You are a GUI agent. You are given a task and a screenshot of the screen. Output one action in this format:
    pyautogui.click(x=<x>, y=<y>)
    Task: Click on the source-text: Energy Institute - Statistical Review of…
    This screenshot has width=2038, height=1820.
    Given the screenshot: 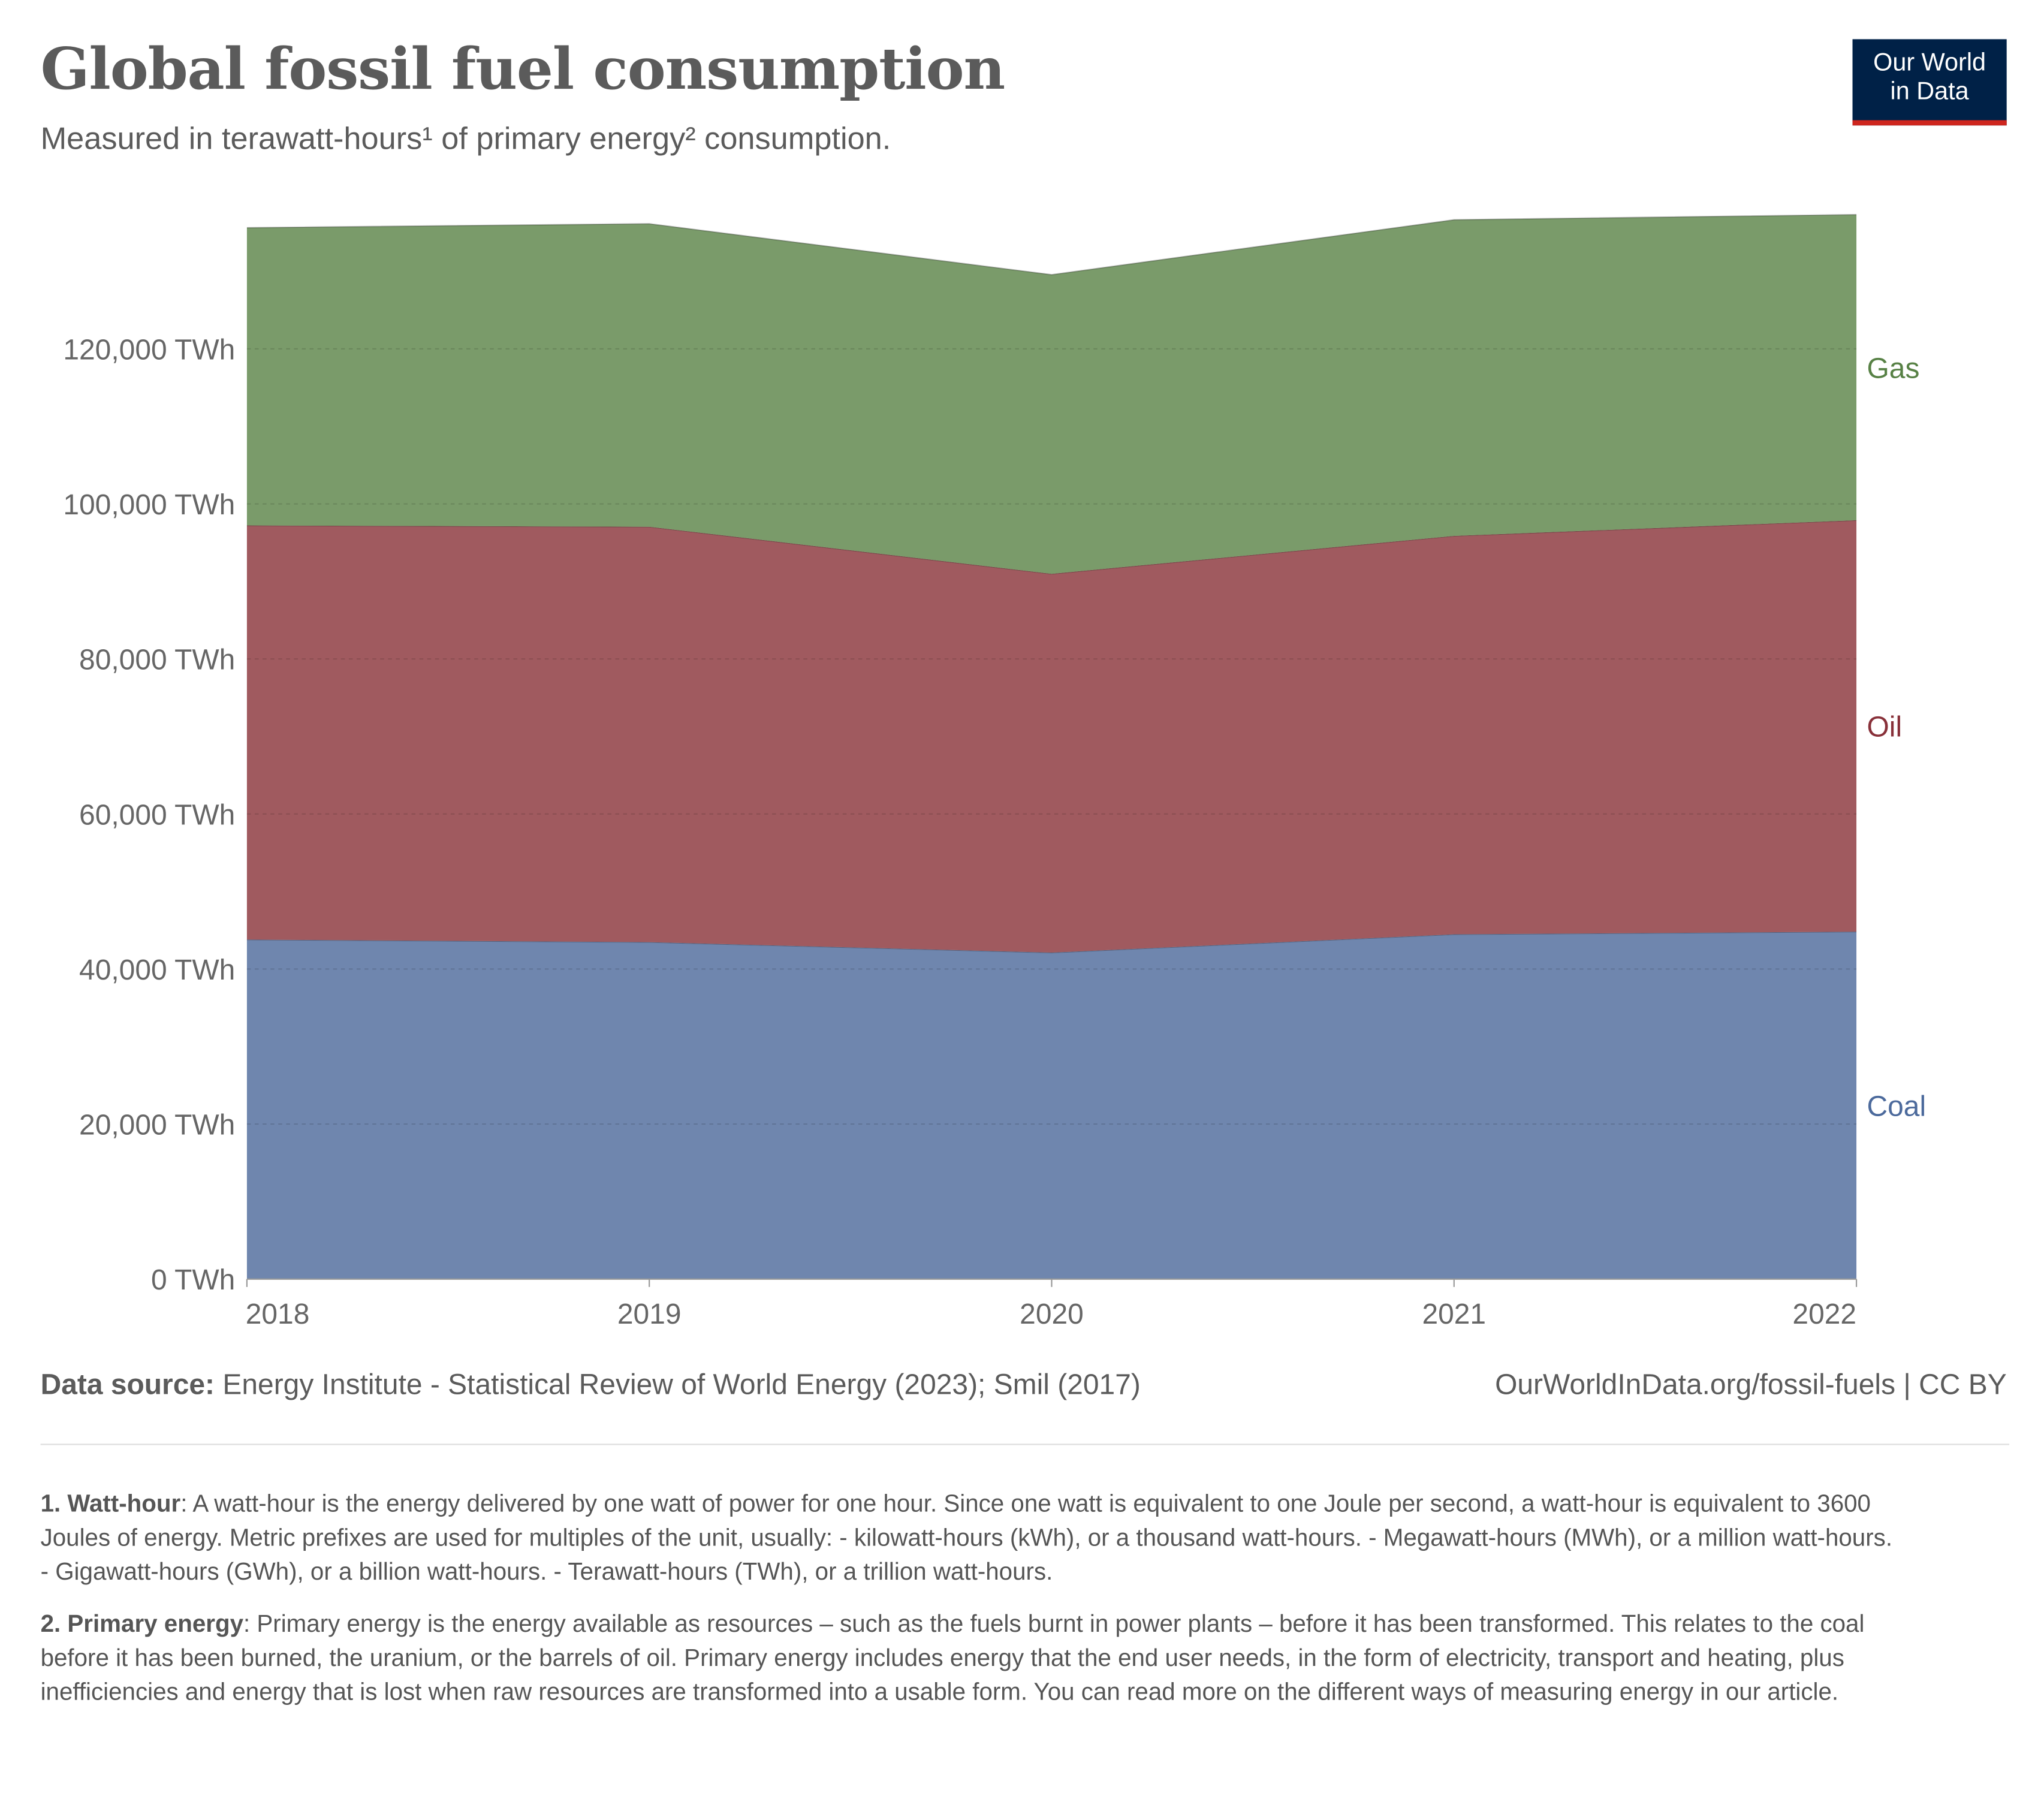 What is the action you would take?
    pyautogui.click(x=681, y=1384)
    